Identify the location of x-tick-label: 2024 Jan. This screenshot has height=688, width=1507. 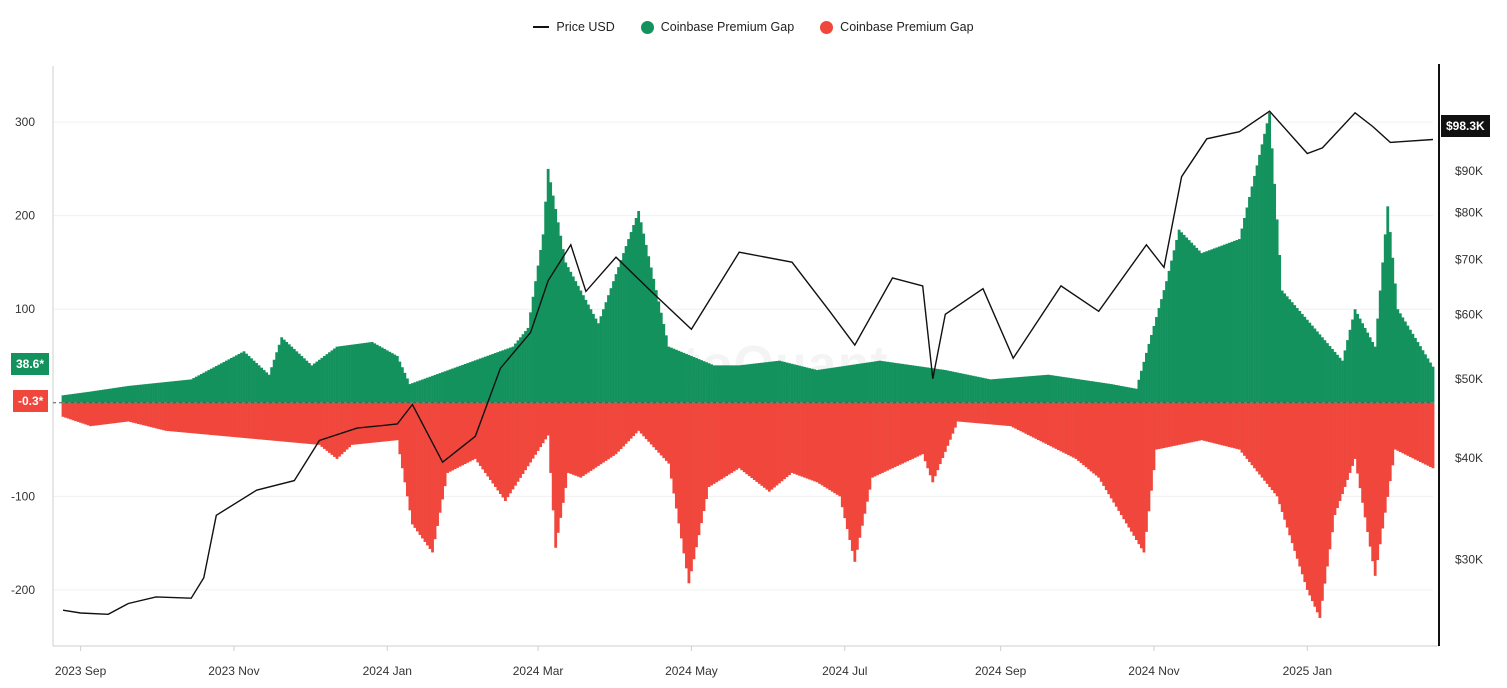
(387, 671).